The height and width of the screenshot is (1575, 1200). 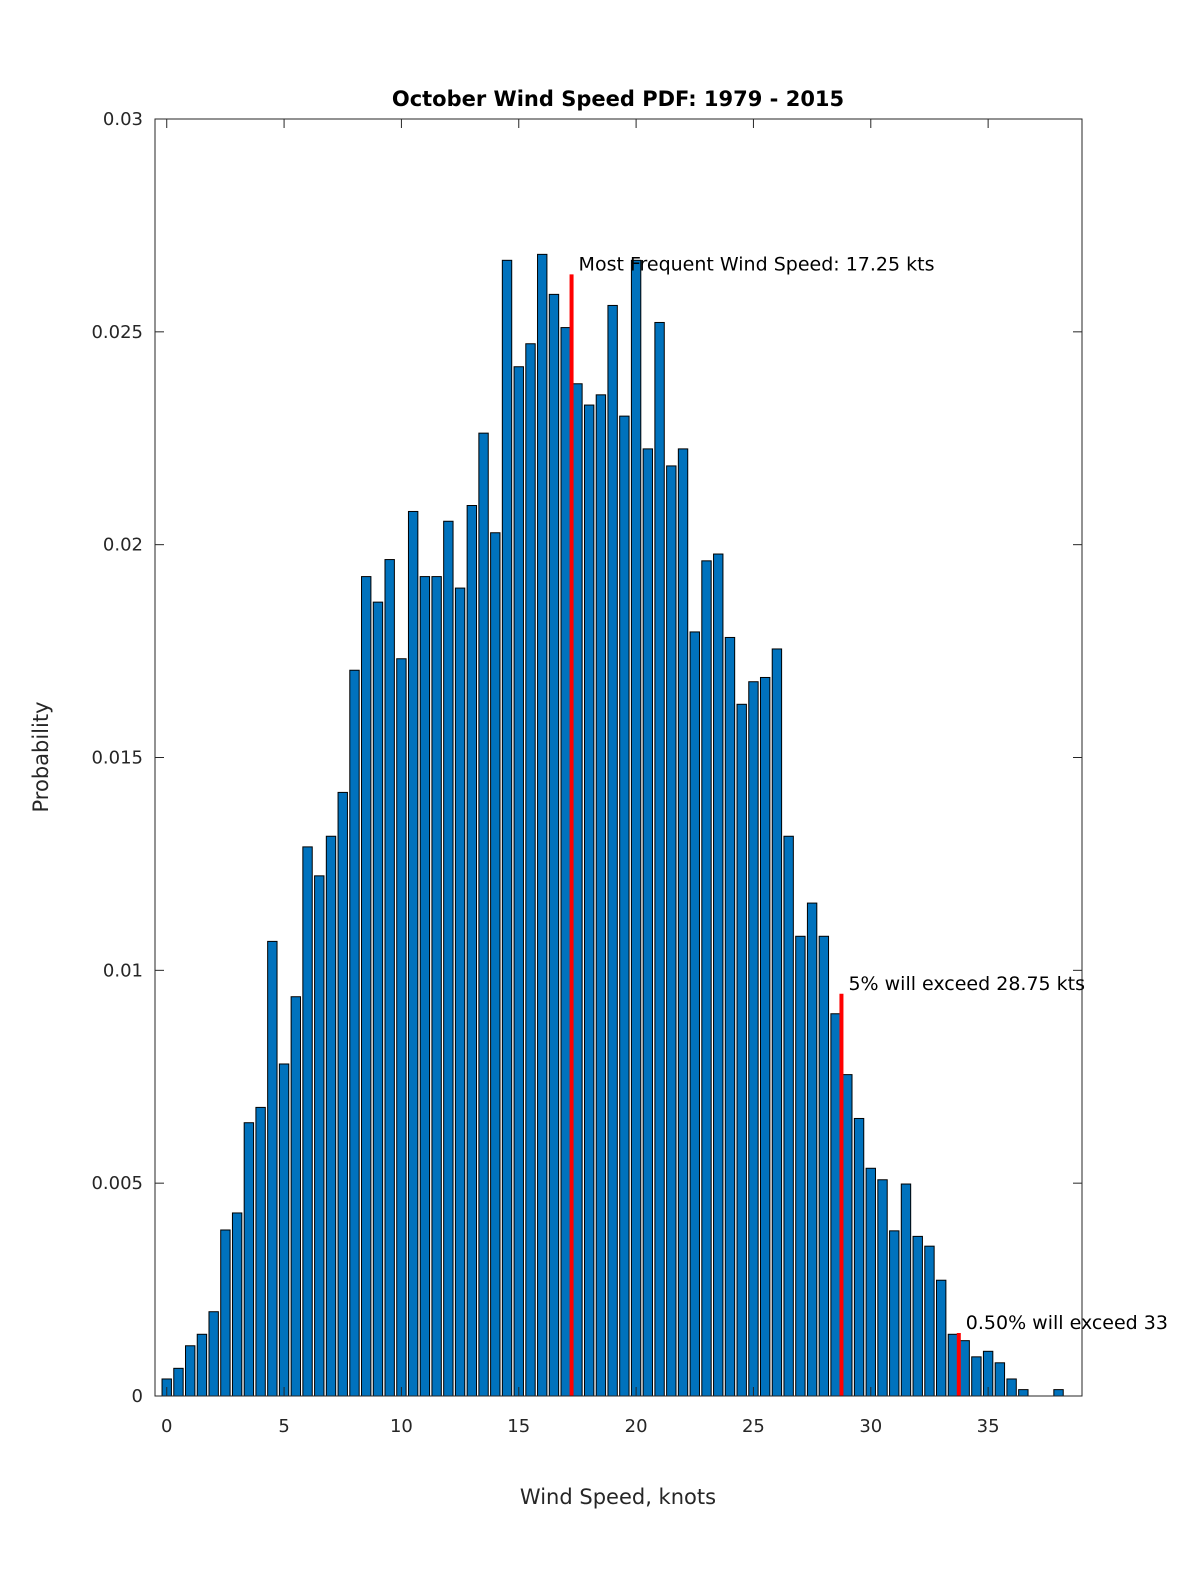 I want to click on y-tick-label-1: 0.005, so click(x=117, y=1183).